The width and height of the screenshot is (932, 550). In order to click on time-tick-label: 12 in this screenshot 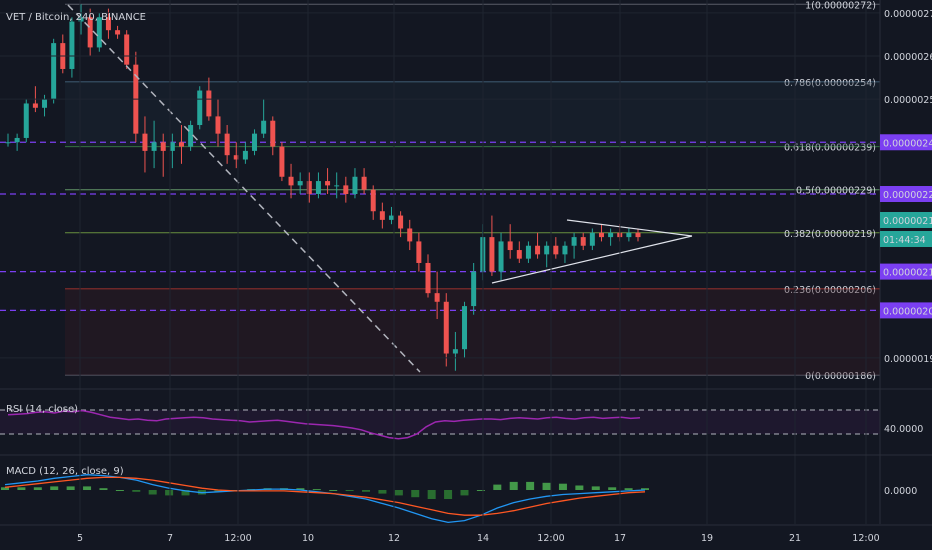, I will do `click(394, 538)`.